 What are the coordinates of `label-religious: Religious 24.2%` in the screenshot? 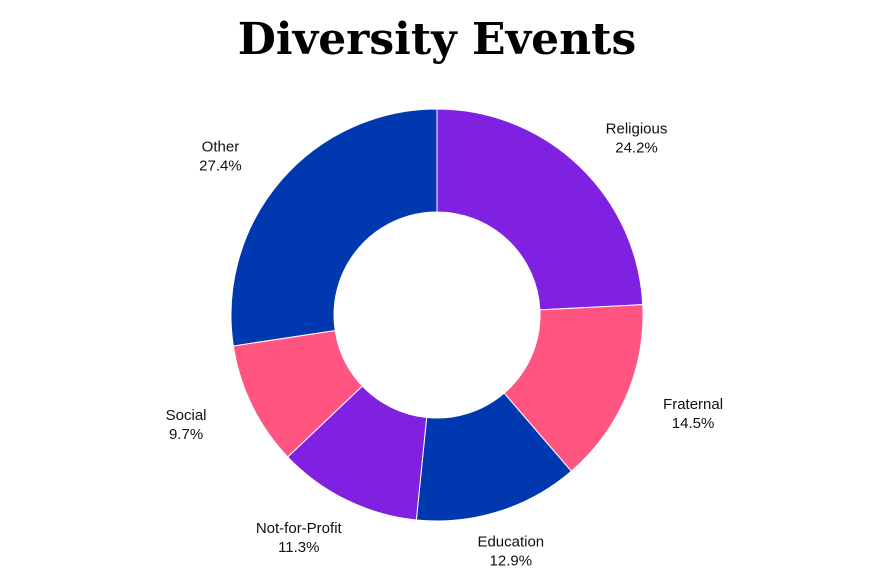 It's located at (637, 139).